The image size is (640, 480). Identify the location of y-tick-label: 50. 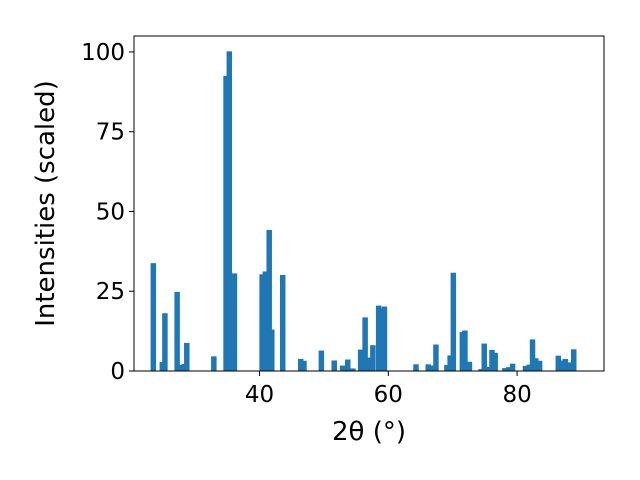
(110, 212).